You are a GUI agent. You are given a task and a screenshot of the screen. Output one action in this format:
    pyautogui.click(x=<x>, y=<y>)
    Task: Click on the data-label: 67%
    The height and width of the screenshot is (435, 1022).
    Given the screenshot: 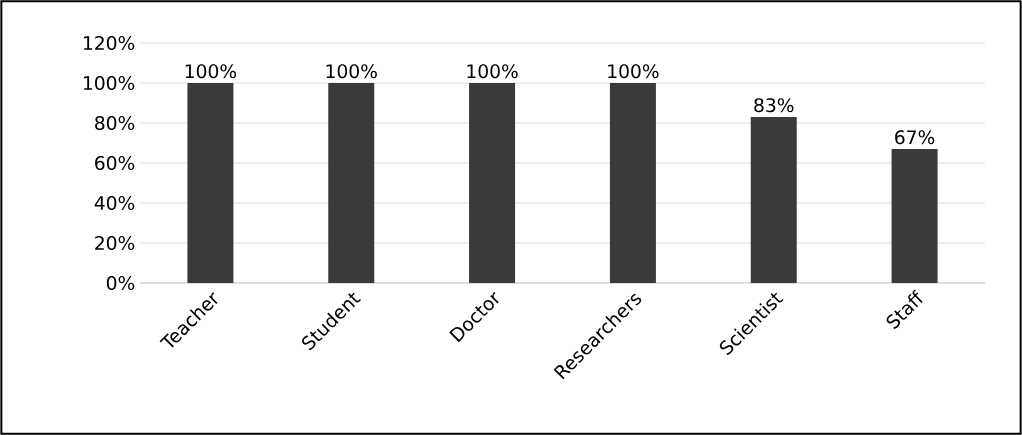 What is the action you would take?
    pyautogui.click(x=915, y=137)
    